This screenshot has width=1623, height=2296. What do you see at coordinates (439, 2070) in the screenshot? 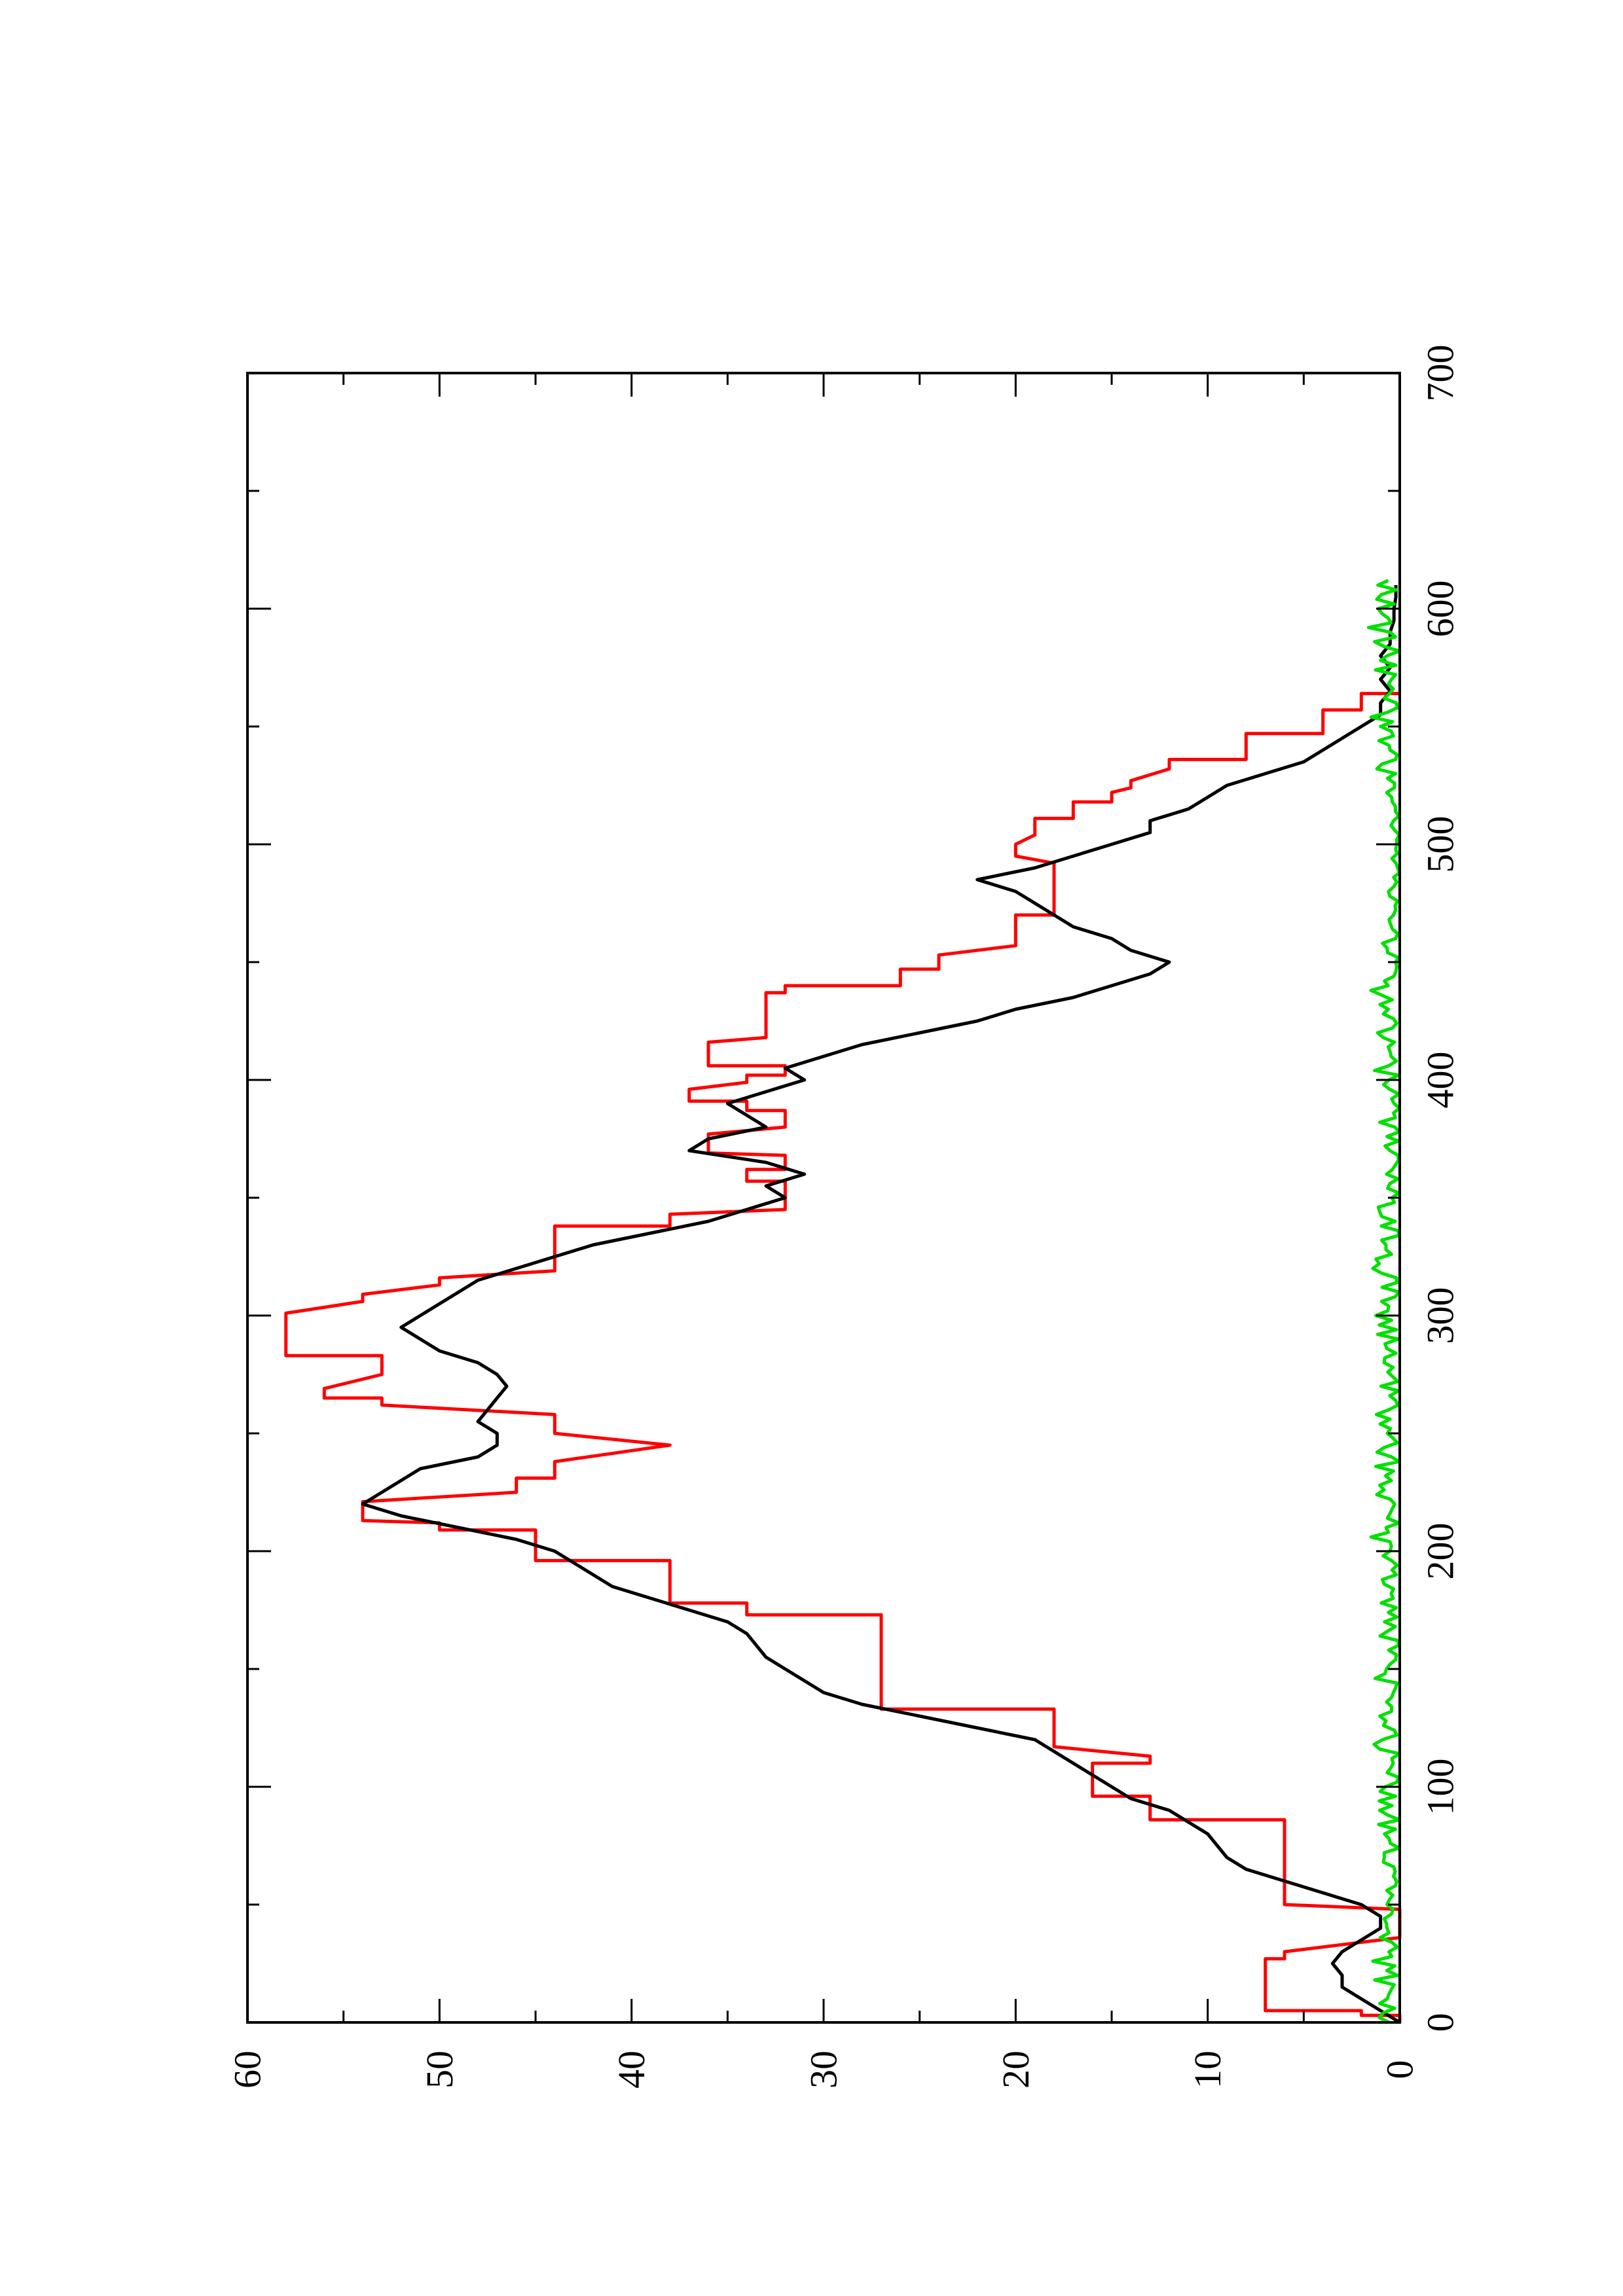
I see `y-tick-label: 50` at bounding box center [439, 2070].